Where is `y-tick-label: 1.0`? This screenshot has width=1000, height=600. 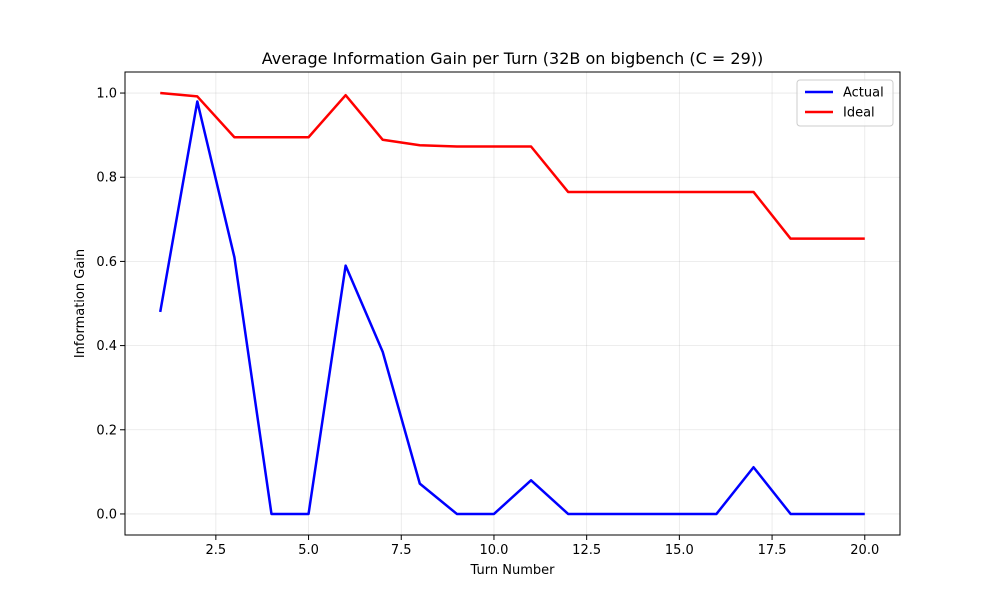
y-tick-label: 1.0 is located at coordinates (106, 94).